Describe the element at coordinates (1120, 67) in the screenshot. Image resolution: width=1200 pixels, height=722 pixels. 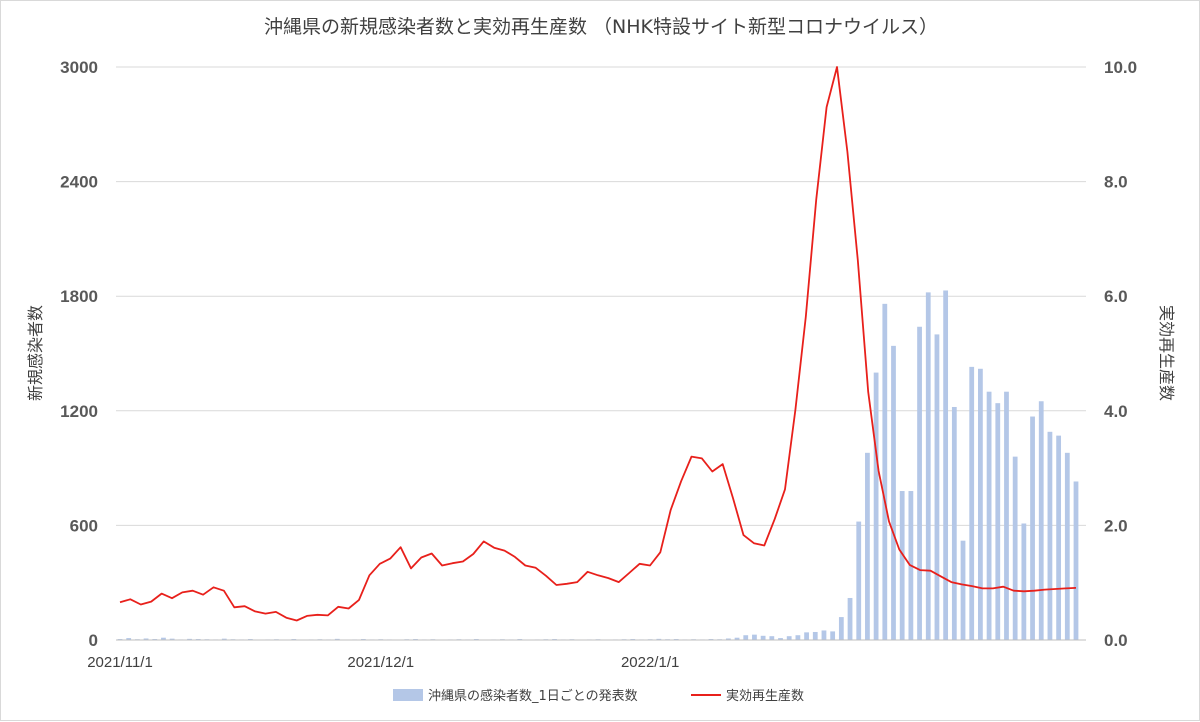
I see `y-right-tick-label: 10.0` at that location.